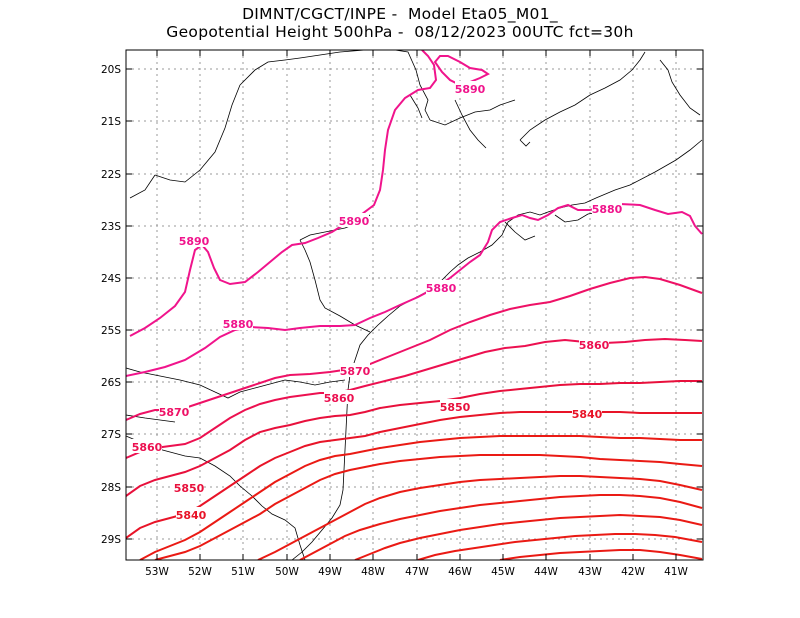 The width and height of the screenshot is (800, 618). I want to click on lon-tick-label: 47W, so click(417, 572).